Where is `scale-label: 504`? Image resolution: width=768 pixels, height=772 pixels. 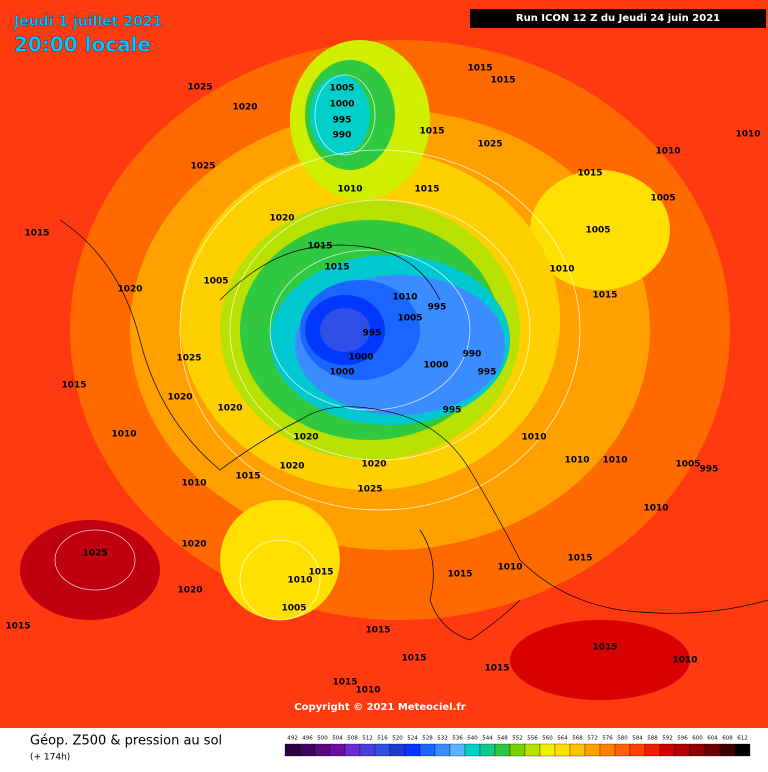 scale-label: 504 is located at coordinates (337, 739).